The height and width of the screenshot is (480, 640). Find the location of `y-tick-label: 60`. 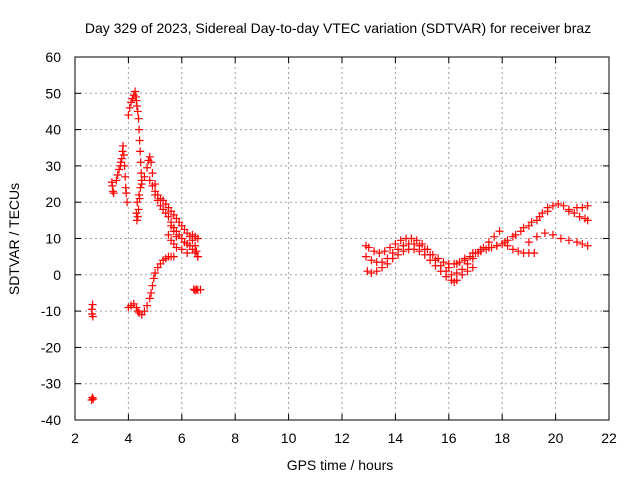

y-tick-label: 60 is located at coordinates (53, 57).